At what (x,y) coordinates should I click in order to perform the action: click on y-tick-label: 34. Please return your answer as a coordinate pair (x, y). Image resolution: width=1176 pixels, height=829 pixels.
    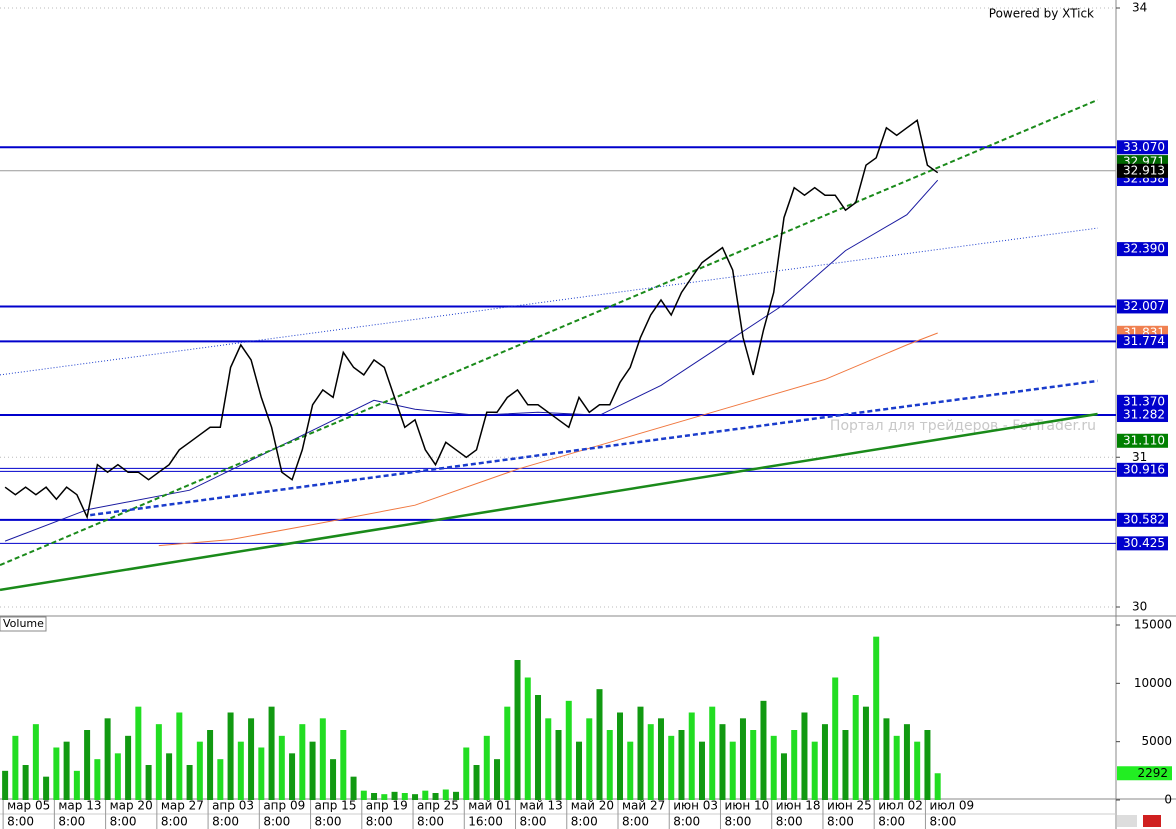
    Looking at the image, I should click on (1139, 8).